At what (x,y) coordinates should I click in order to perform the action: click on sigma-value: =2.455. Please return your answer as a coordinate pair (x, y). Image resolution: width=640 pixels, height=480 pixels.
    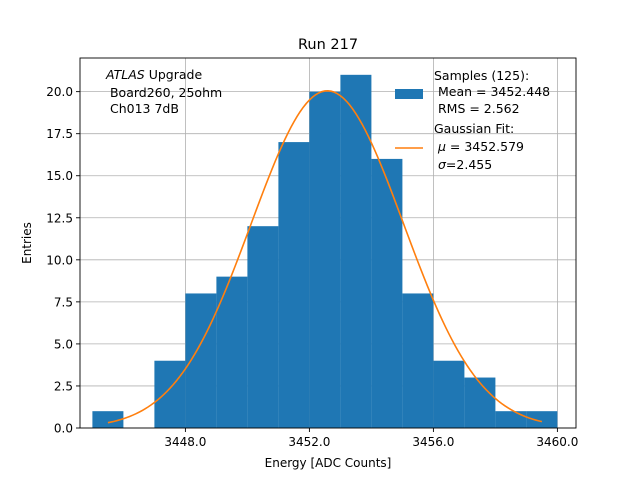
    Looking at the image, I should click on (469, 164).